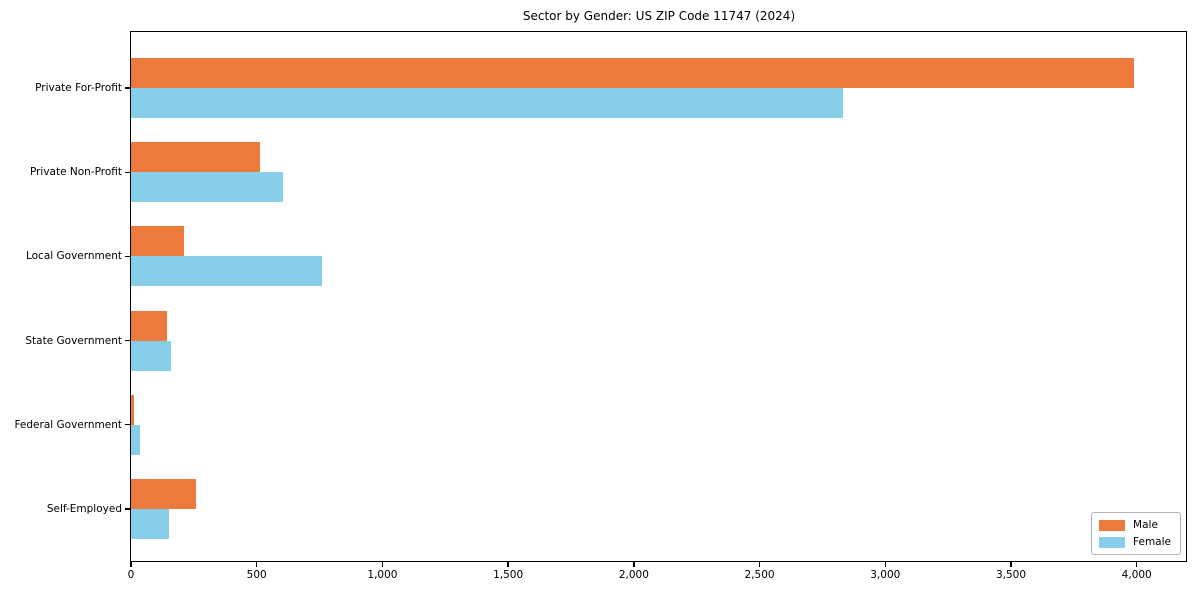 The image size is (1200, 600). I want to click on x-tick-label-0: 0, so click(131, 575).